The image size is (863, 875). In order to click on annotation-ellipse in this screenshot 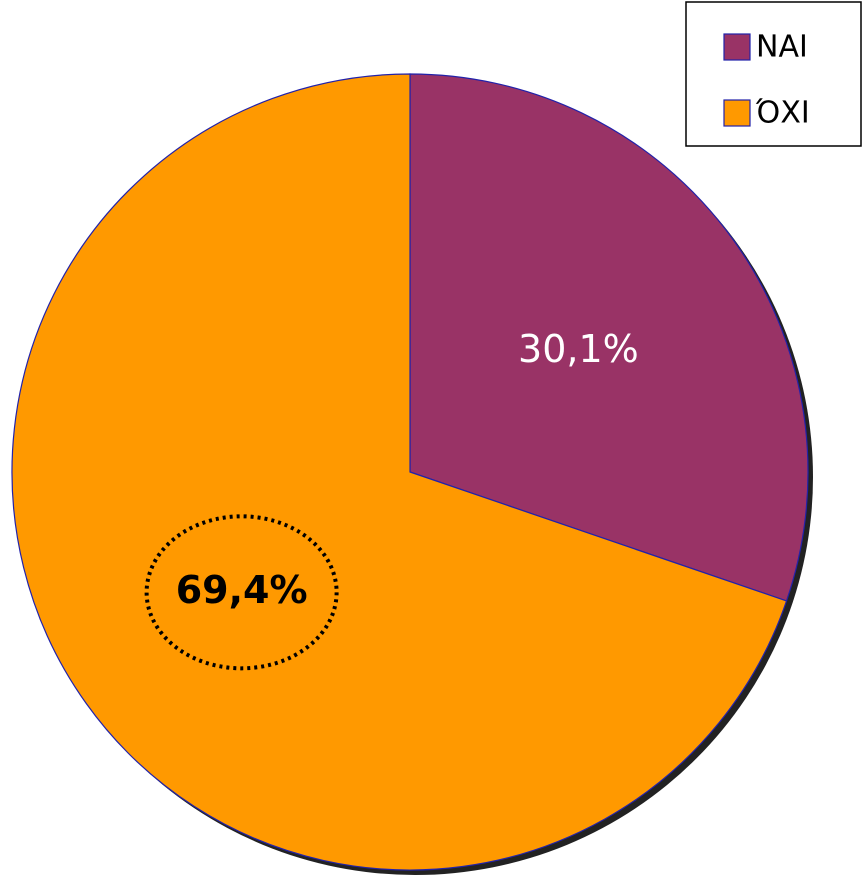, I will do `click(241, 592)`.